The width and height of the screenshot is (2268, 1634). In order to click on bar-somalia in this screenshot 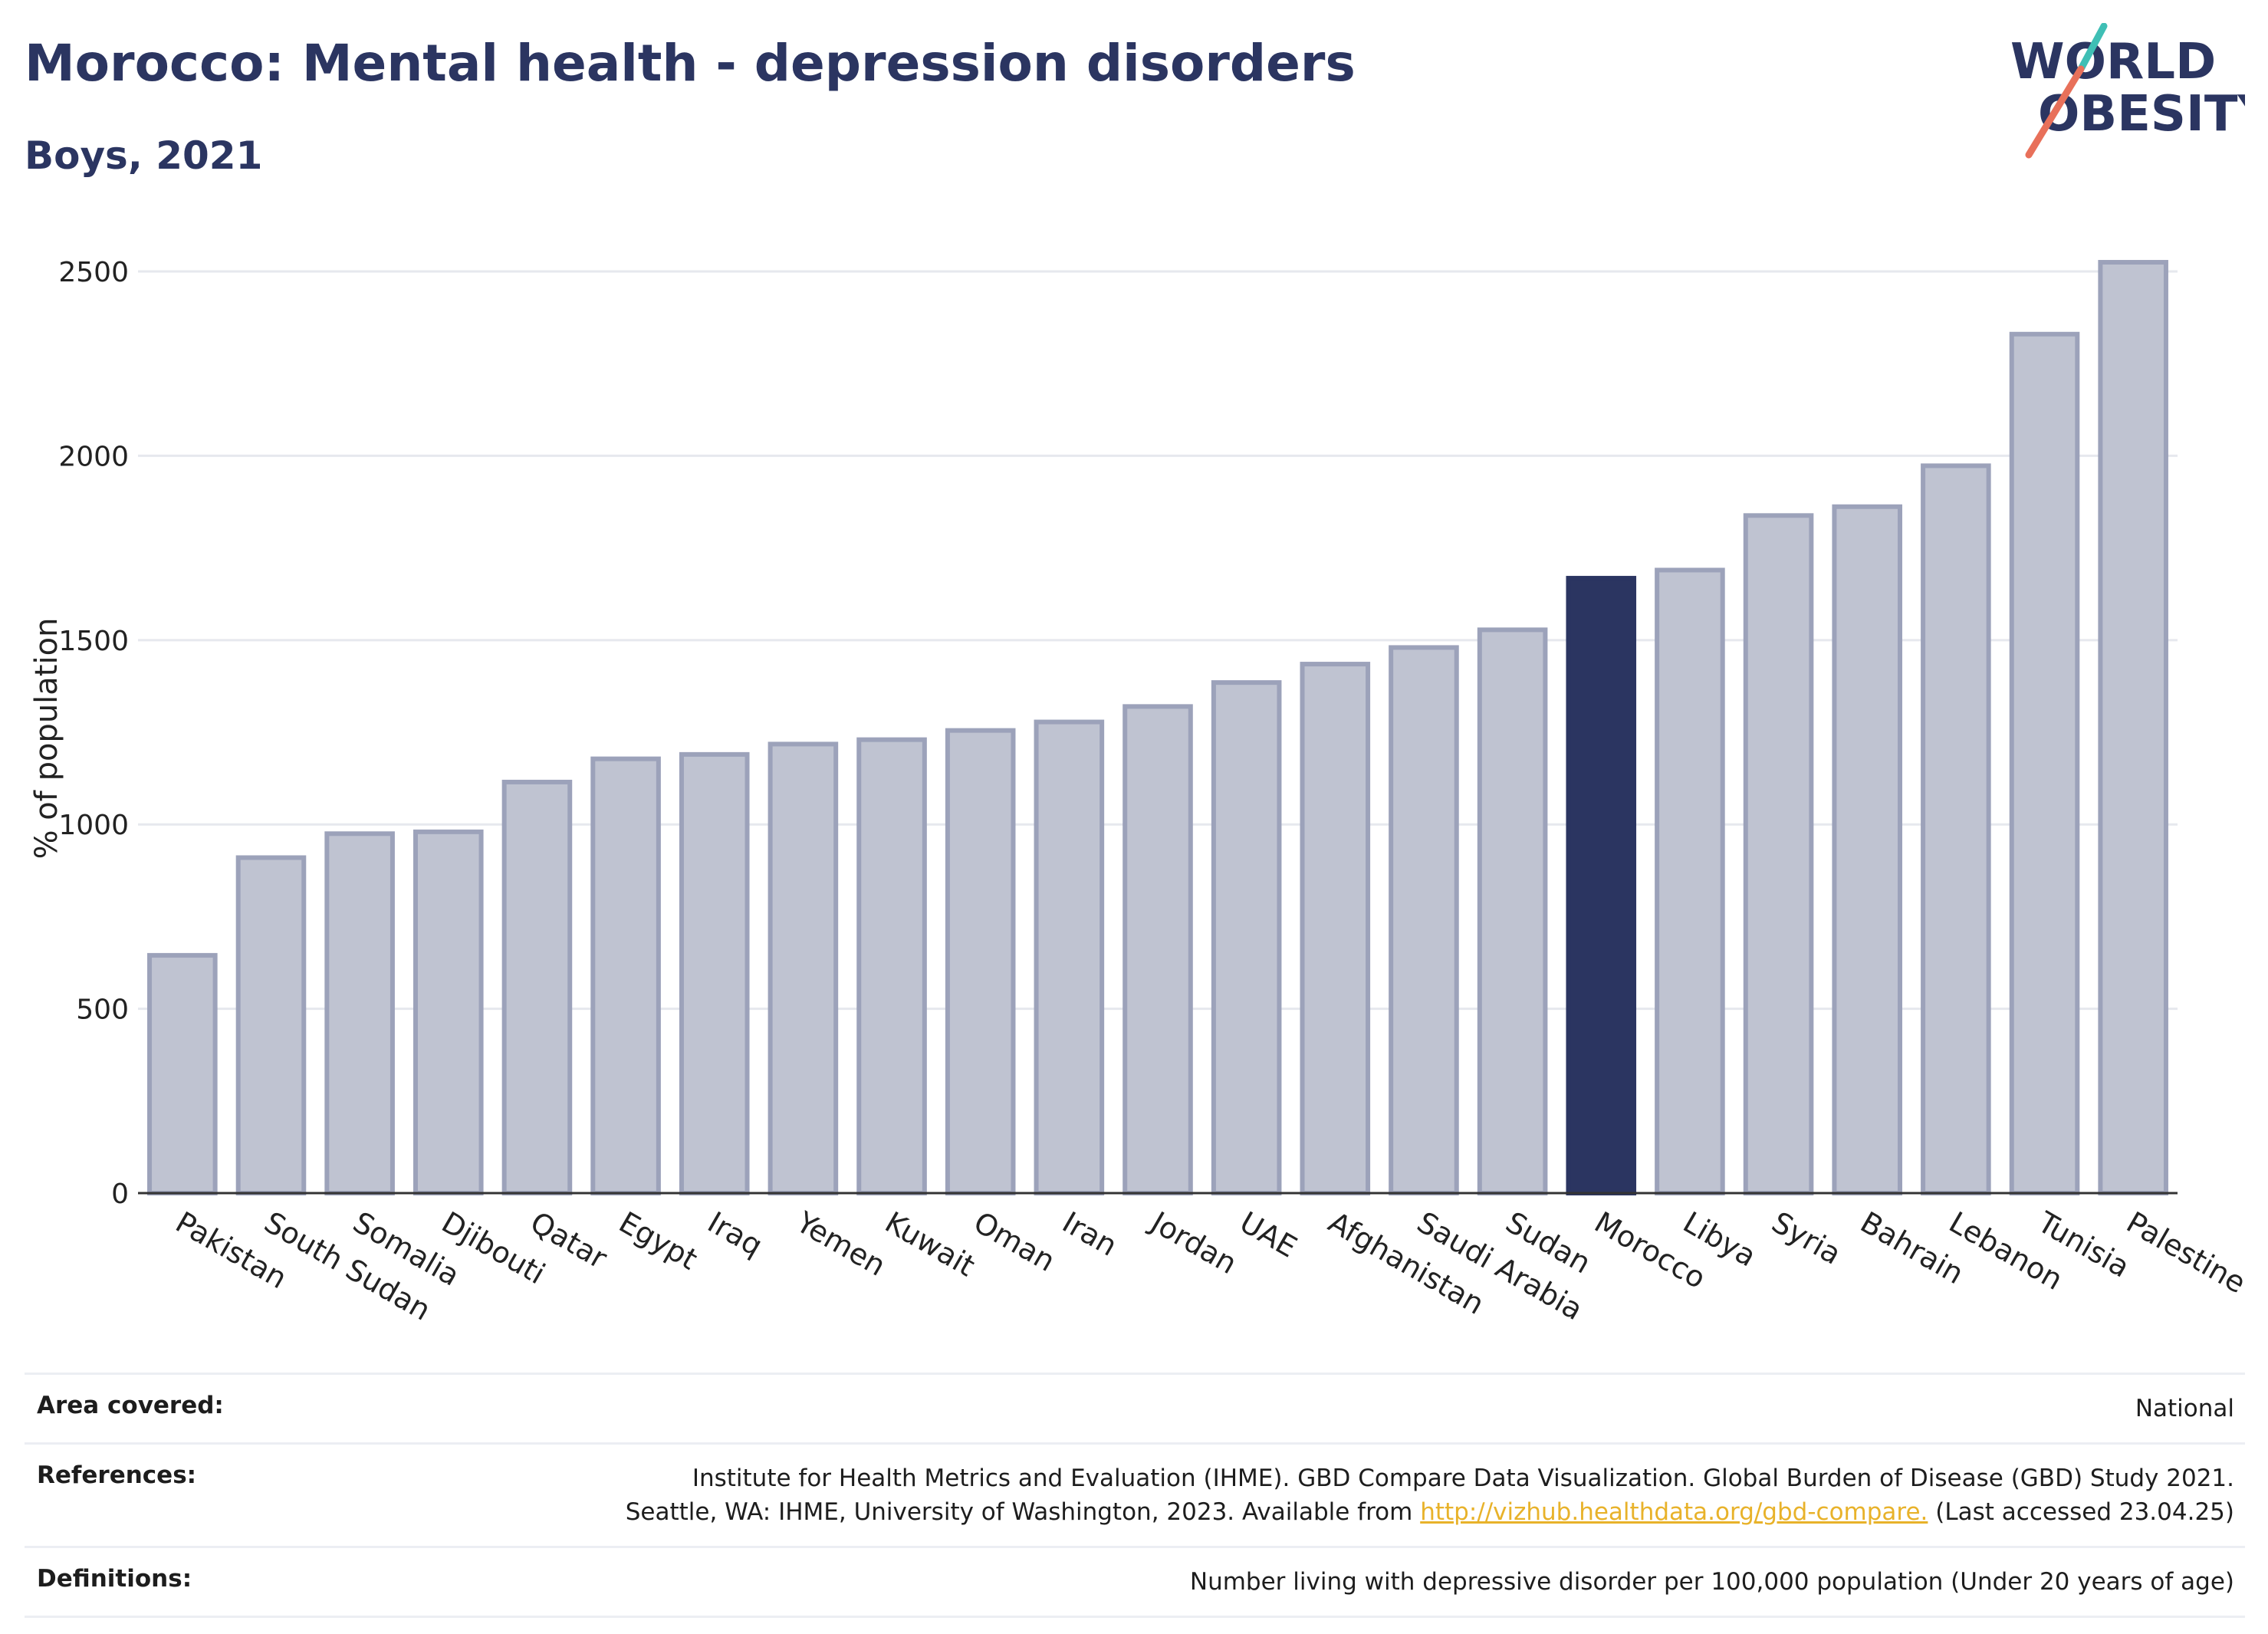, I will do `click(359, 1014)`.